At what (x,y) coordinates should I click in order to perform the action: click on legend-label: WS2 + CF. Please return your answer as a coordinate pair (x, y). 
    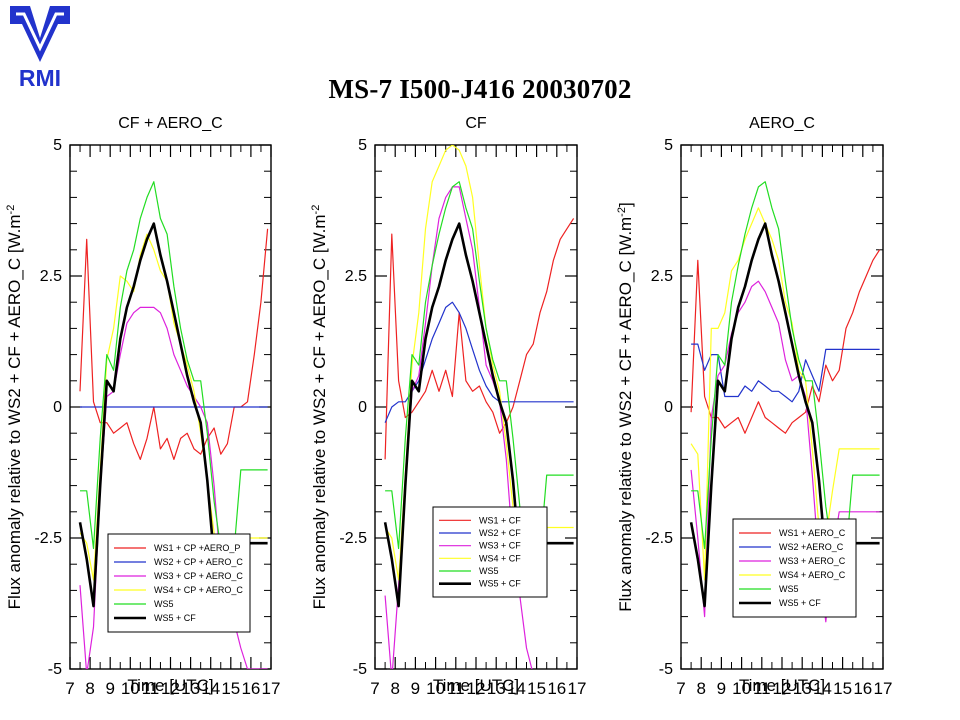
    Looking at the image, I should click on (500, 533).